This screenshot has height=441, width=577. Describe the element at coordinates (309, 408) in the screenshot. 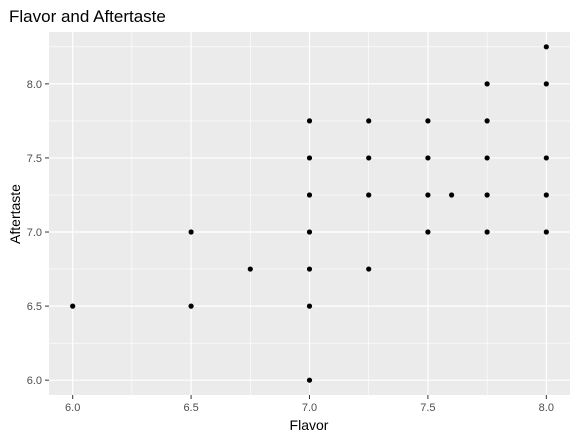

I see `x-tick-label: 7.0` at that location.